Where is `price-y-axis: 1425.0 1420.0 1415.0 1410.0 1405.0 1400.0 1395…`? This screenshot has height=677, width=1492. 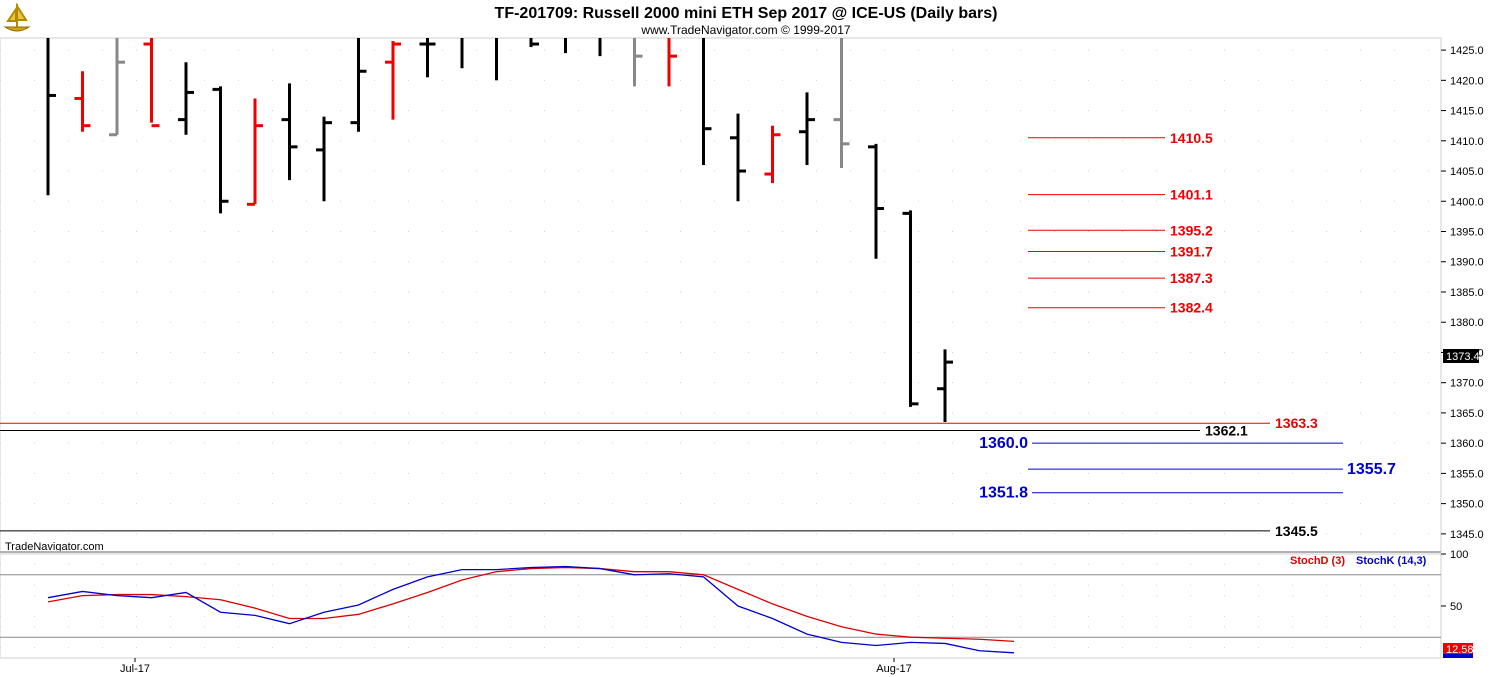
price-y-axis: 1425.0 1420.0 1415.0 1410.0 1405.0 1400.0 1395… is located at coordinates (1462, 293).